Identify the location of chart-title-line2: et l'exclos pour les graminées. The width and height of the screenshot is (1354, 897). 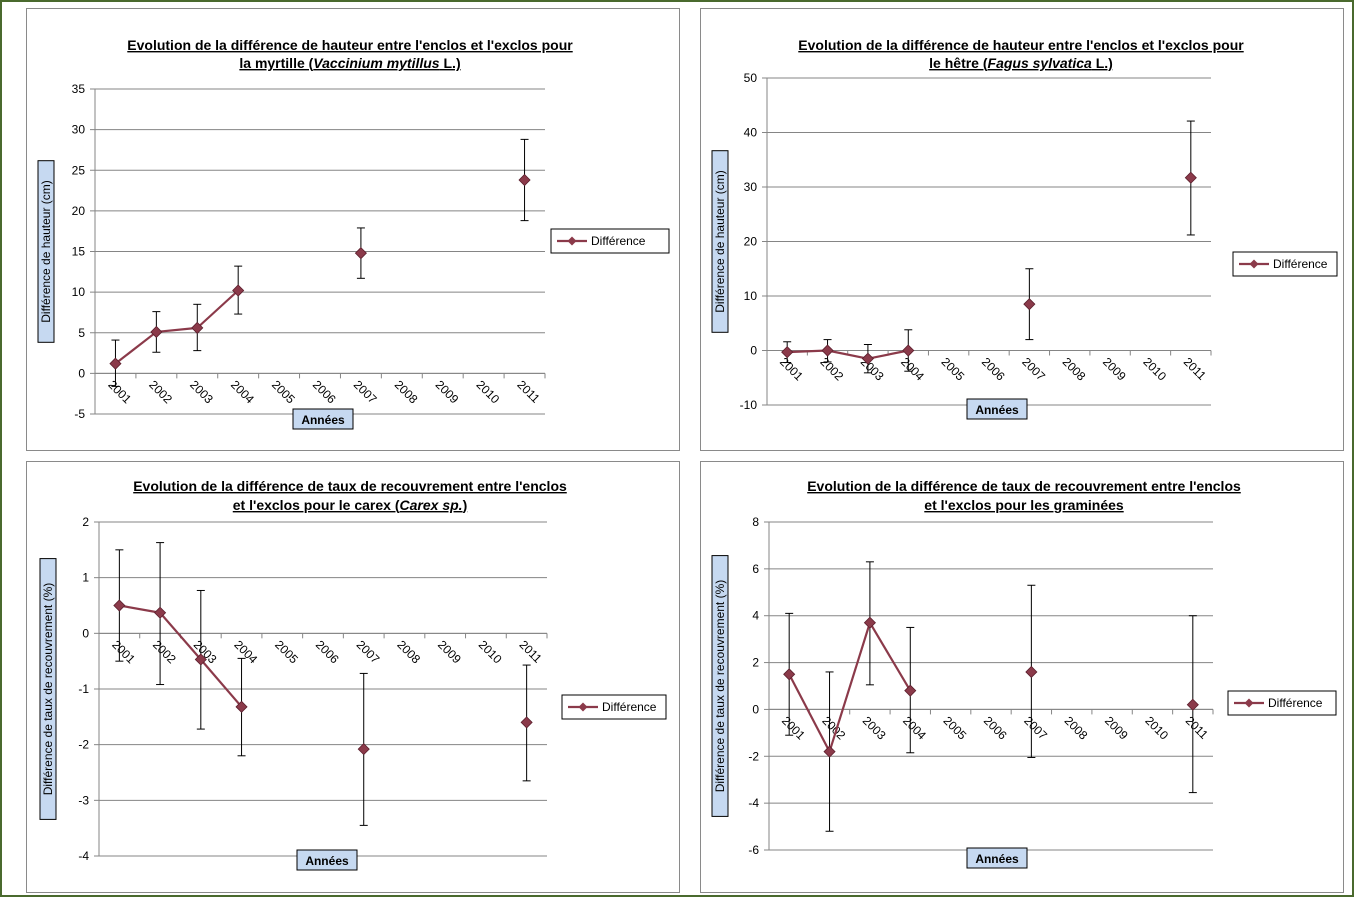
(1024, 505).